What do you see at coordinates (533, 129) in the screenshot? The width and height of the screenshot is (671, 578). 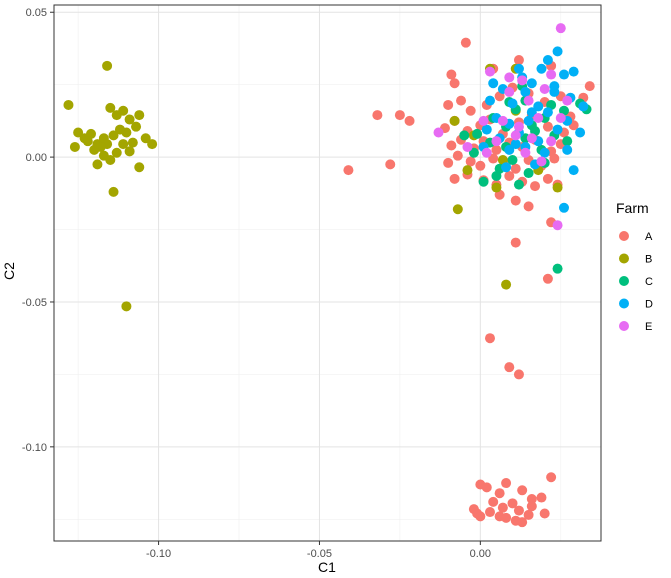 I see `series-d` at bounding box center [533, 129].